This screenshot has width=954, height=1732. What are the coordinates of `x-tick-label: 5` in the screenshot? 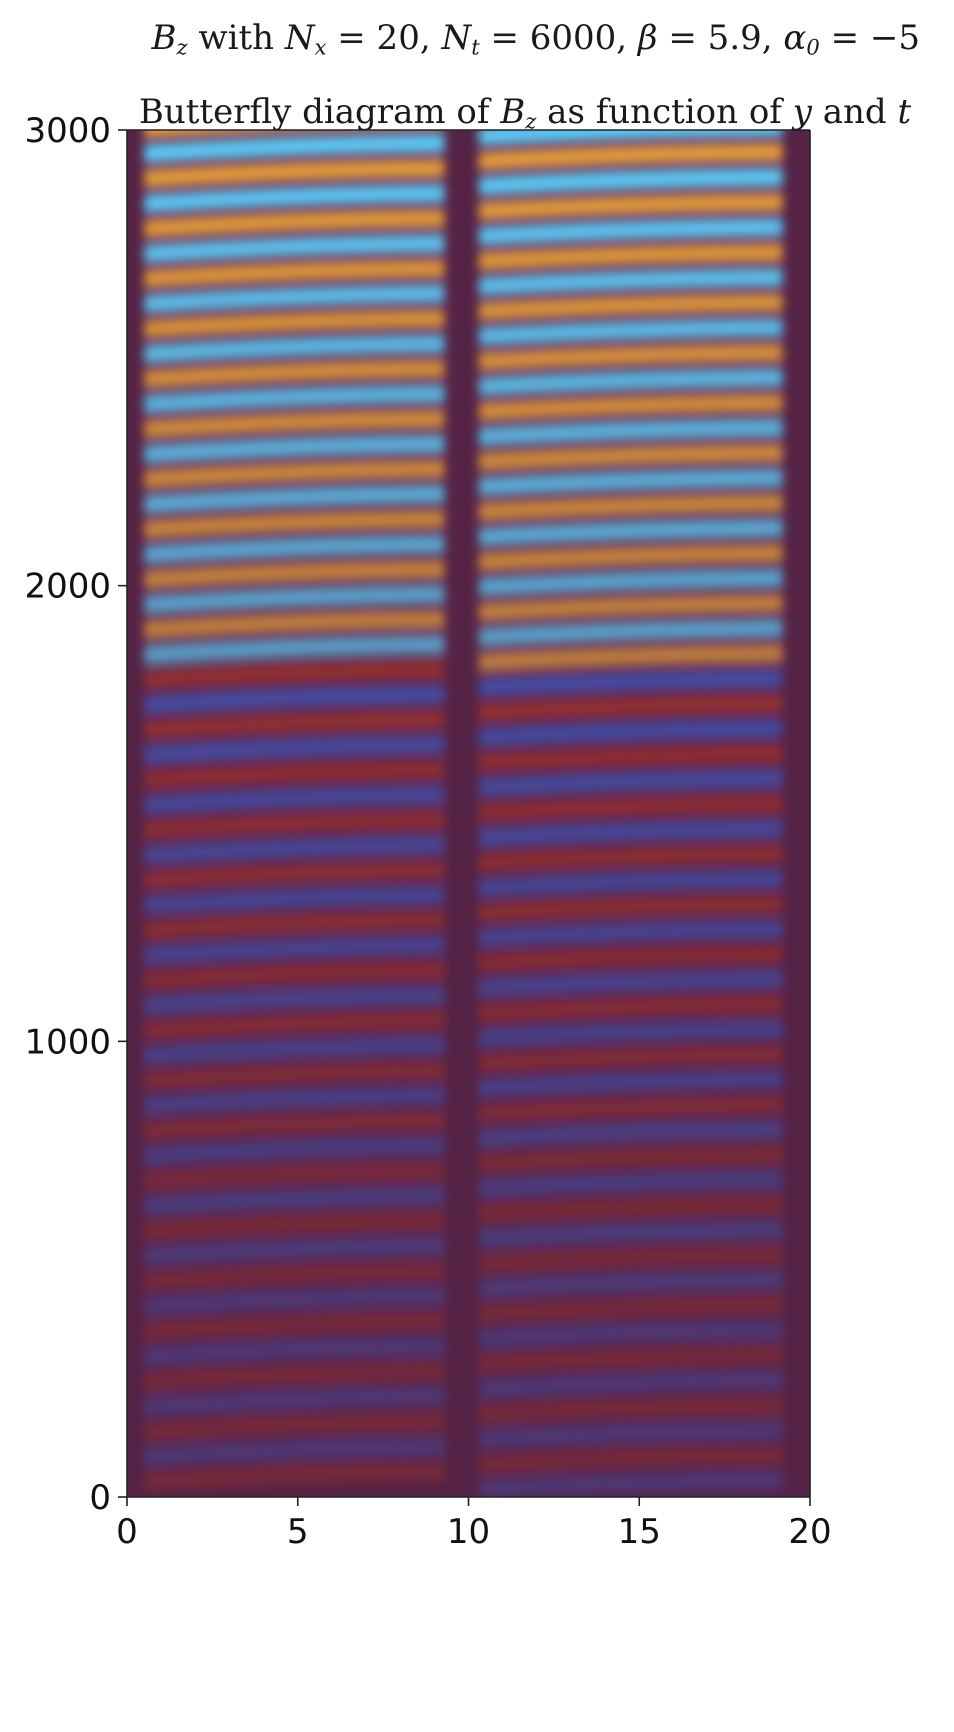 It's located at (298, 1532).